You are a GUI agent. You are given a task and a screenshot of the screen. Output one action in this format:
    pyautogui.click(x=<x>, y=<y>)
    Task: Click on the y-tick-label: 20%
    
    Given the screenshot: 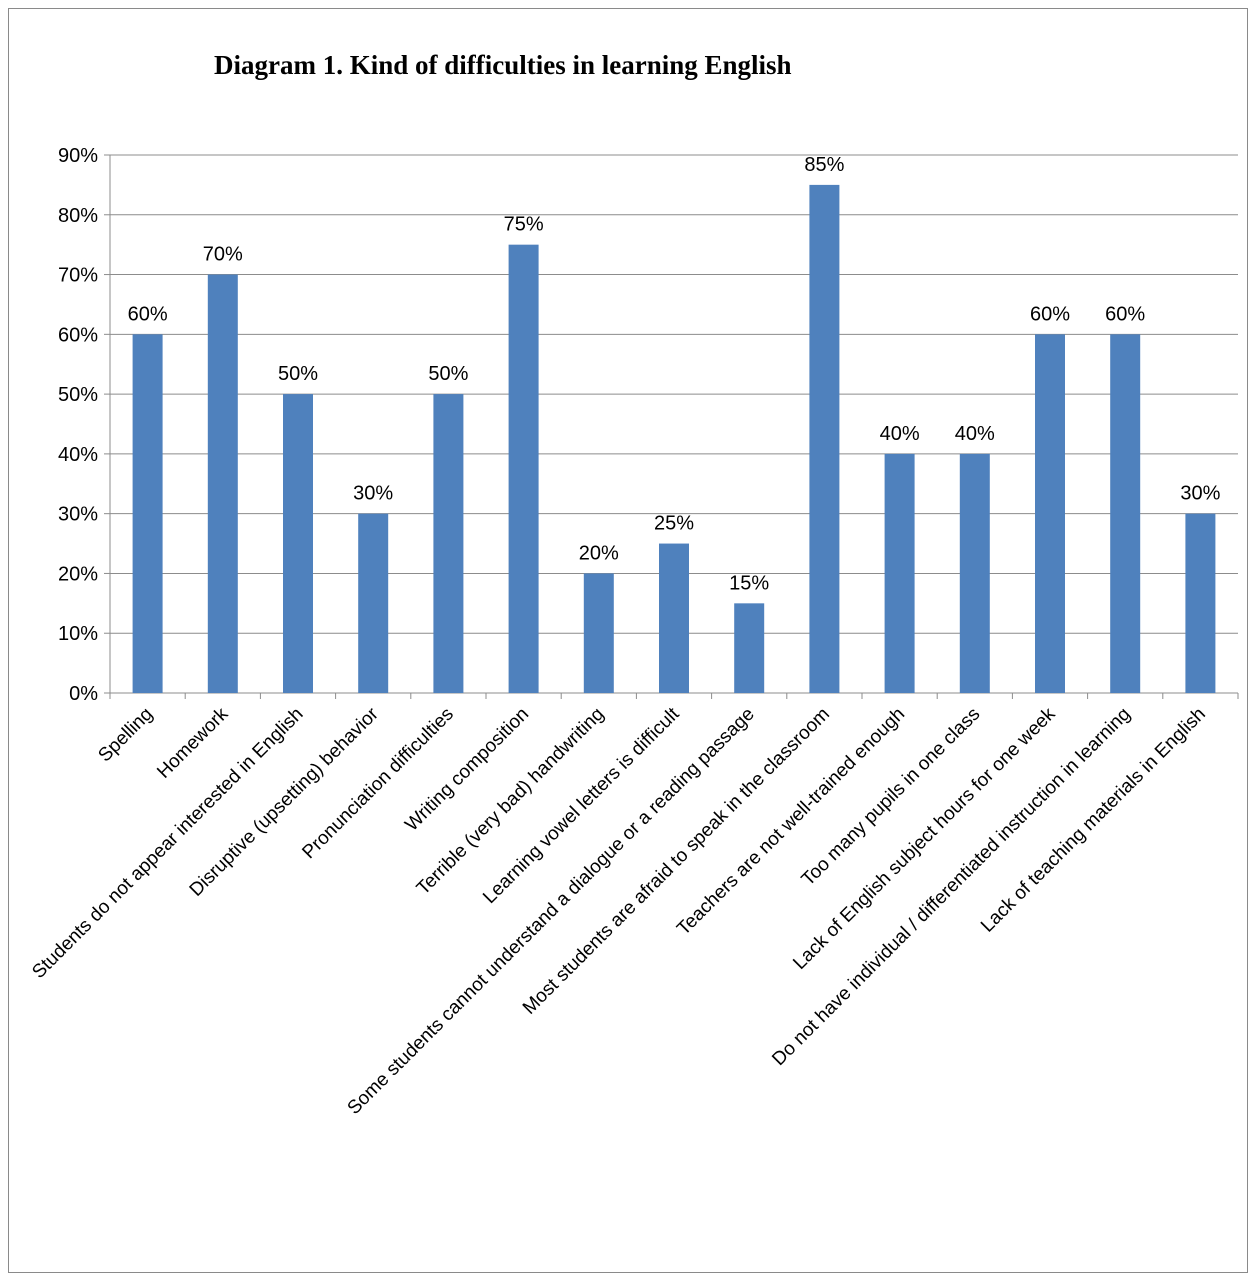 What is the action you would take?
    pyautogui.click(x=78, y=574)
    